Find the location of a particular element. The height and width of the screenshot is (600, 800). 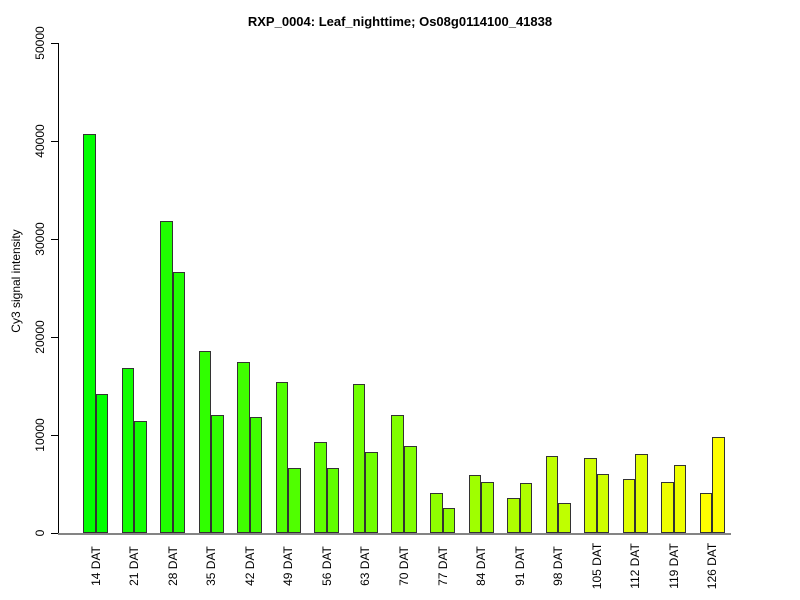

y-axis-line is located at coordinates (58, 288).